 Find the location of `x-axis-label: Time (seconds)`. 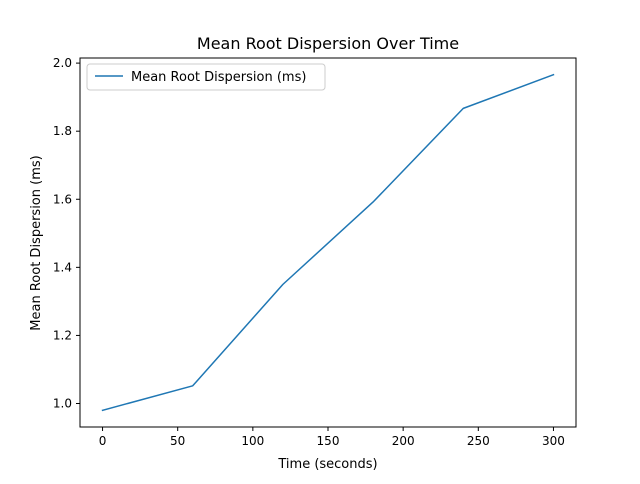

x-axis-label: Time (seconds) is located at coordinates (327, 464).